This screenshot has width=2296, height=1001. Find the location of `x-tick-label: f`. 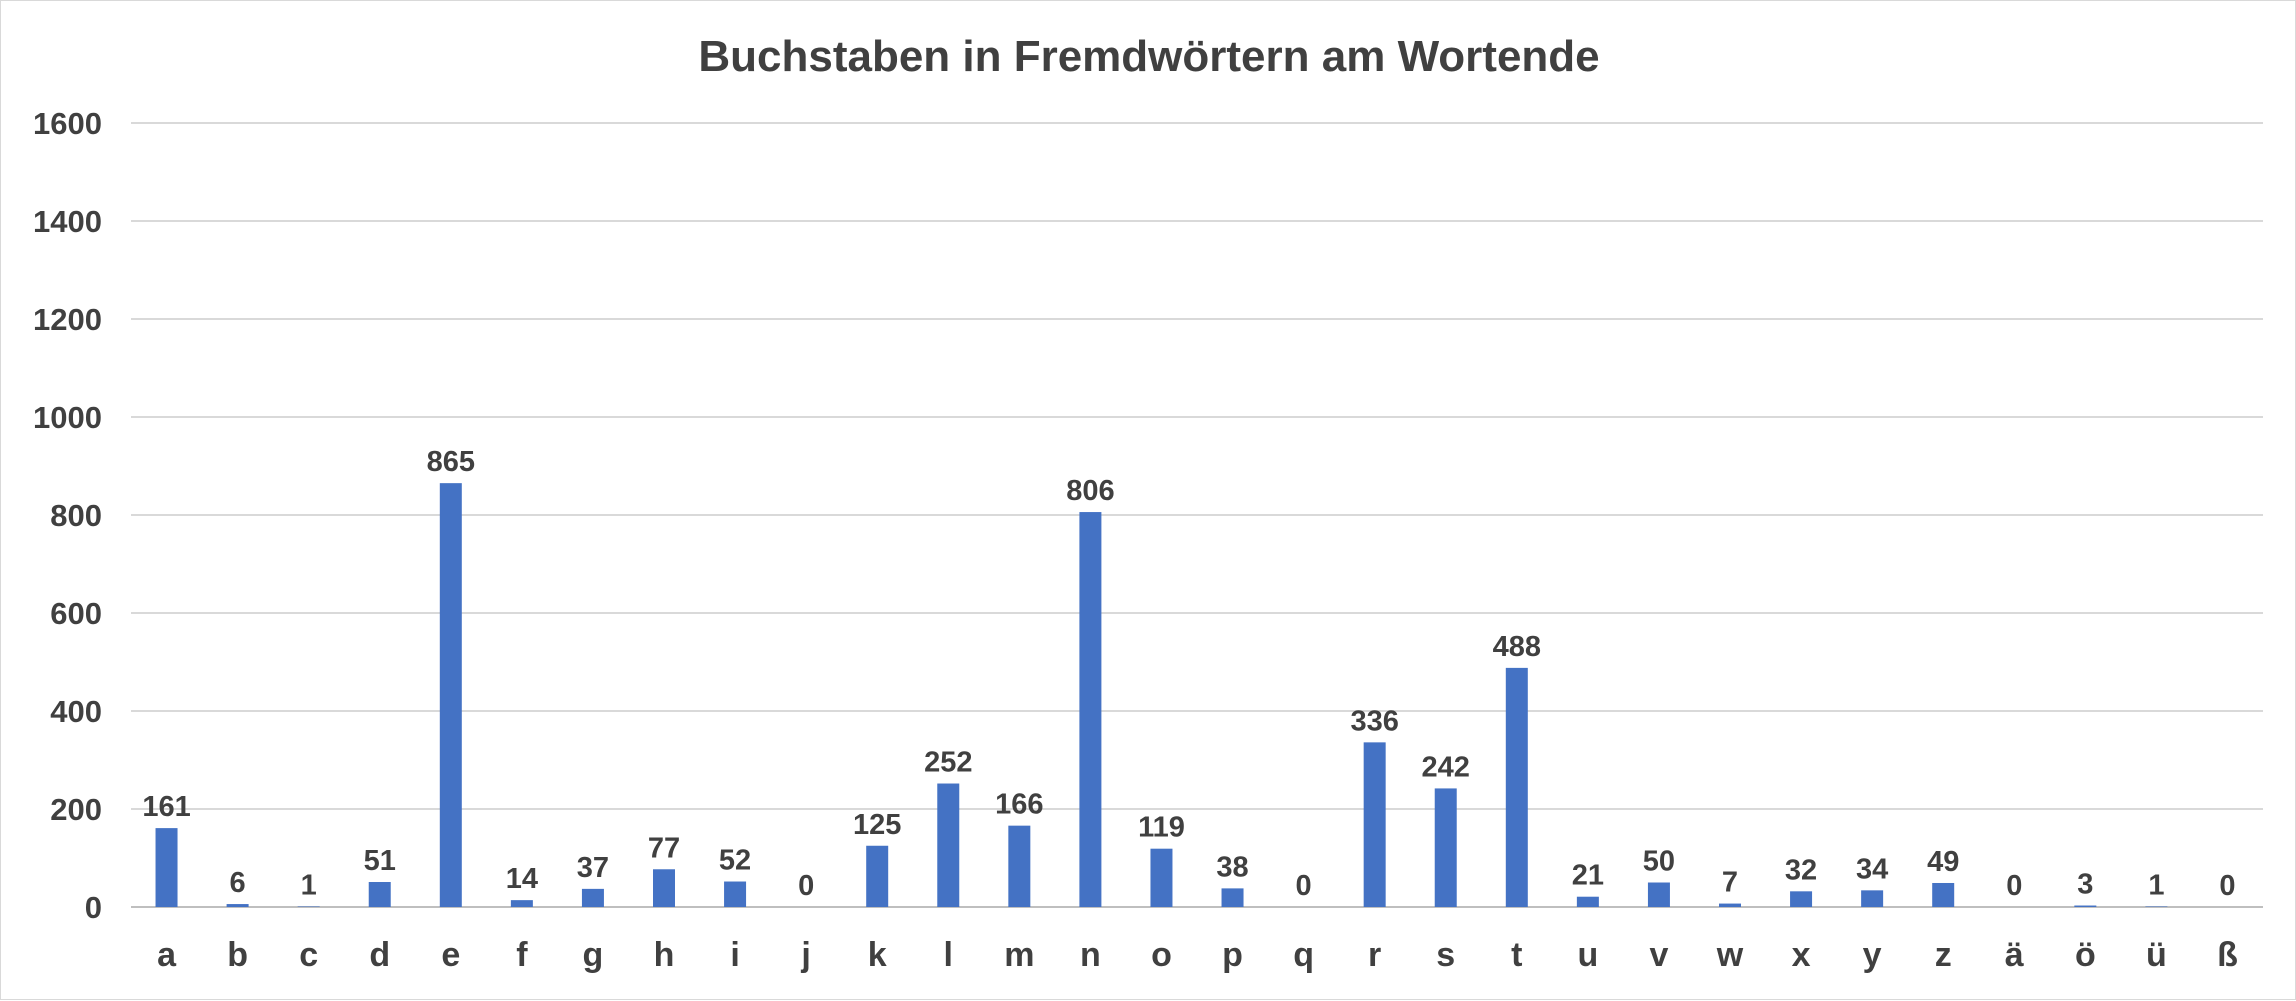

x-tick-label: f is located at coordinates (522, 955).